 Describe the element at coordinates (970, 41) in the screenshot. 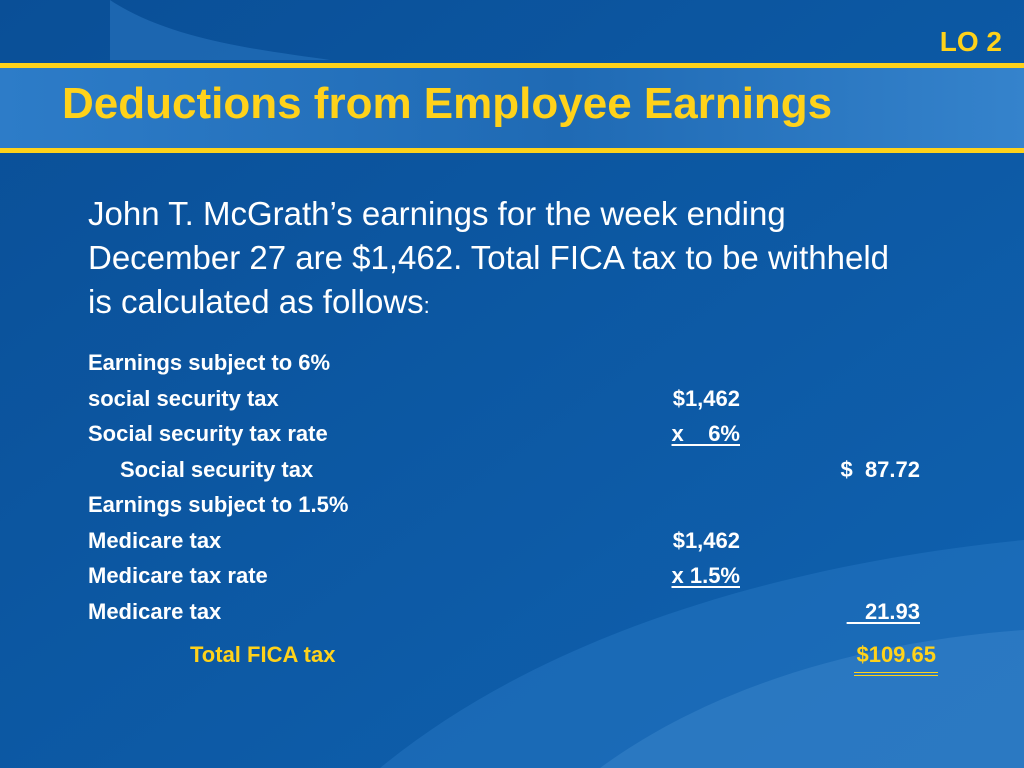

I see `learning-objective-tag: LO 2` at that location.